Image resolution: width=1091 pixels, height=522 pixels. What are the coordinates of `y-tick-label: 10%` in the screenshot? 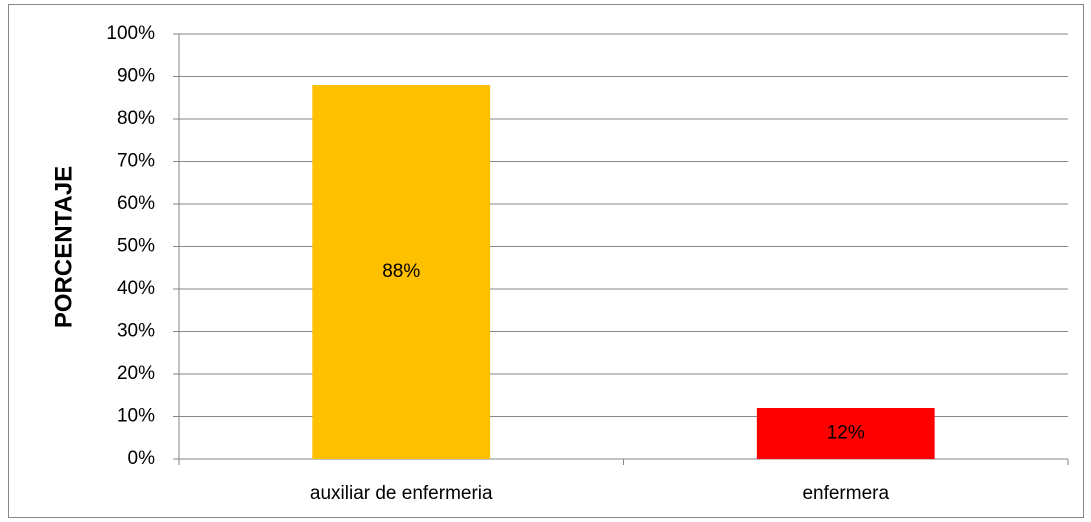 It's located at (136, 416).